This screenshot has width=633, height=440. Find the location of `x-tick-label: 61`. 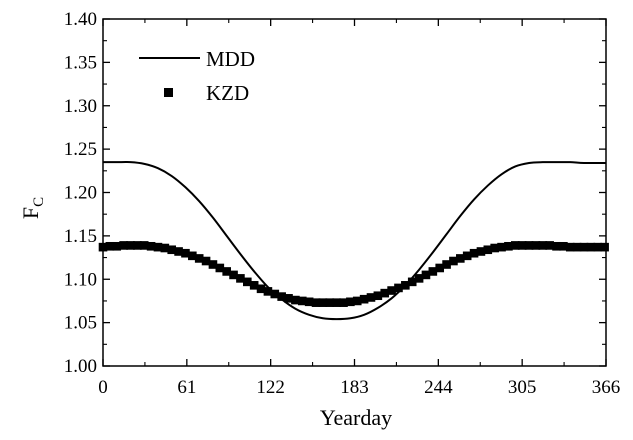

x-tick-label: 61 is located at coordinates (186, 387).